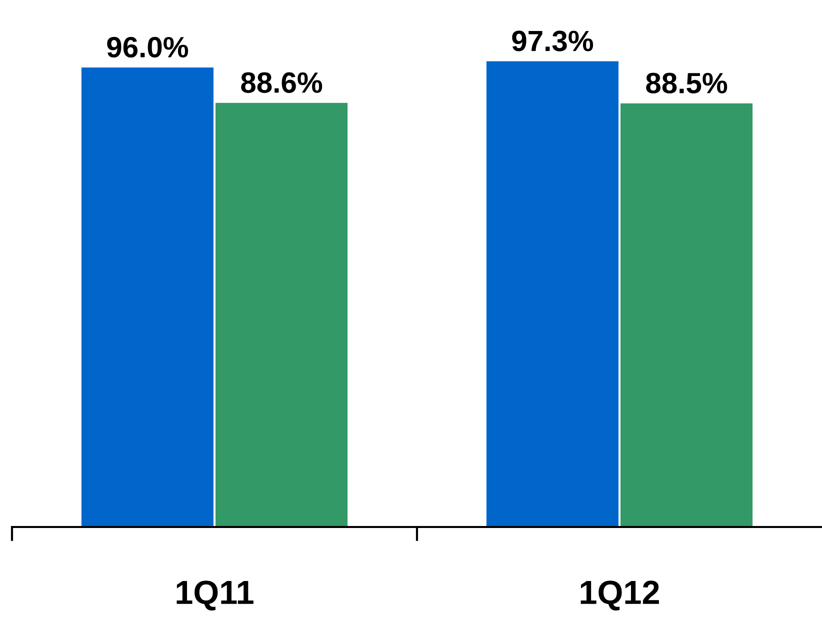 Image resolution: width=822 pixels, height=619 pixels. Describe the element at coordinates (687, 83) in the screenshot. I see `data-label: 88.5%` at that location.